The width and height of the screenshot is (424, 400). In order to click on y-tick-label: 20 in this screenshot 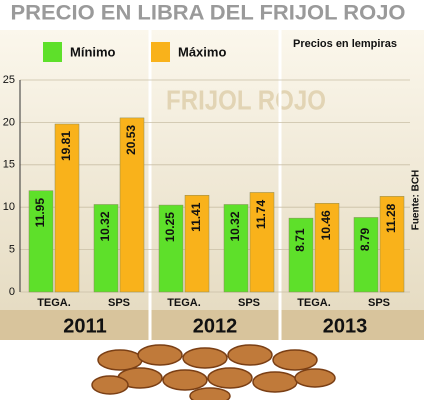, I will do `click(9, 122)`.